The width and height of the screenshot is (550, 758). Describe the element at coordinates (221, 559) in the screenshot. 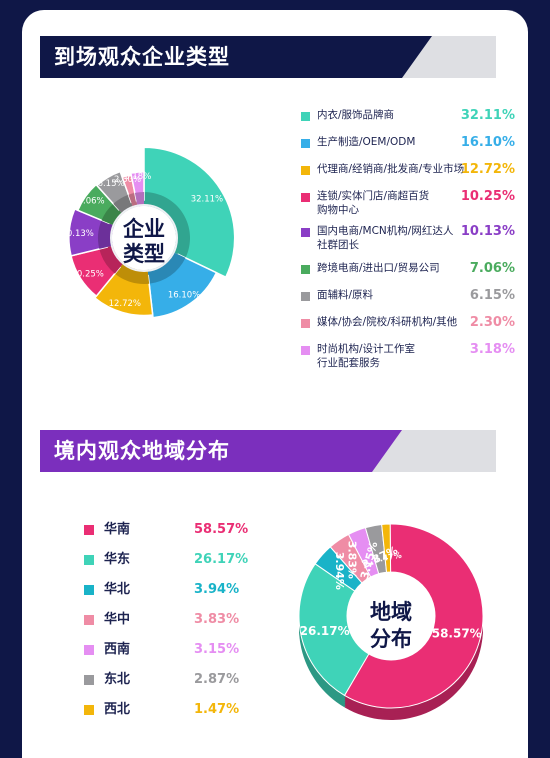

I see `legend-value: 26.17%` at that location.